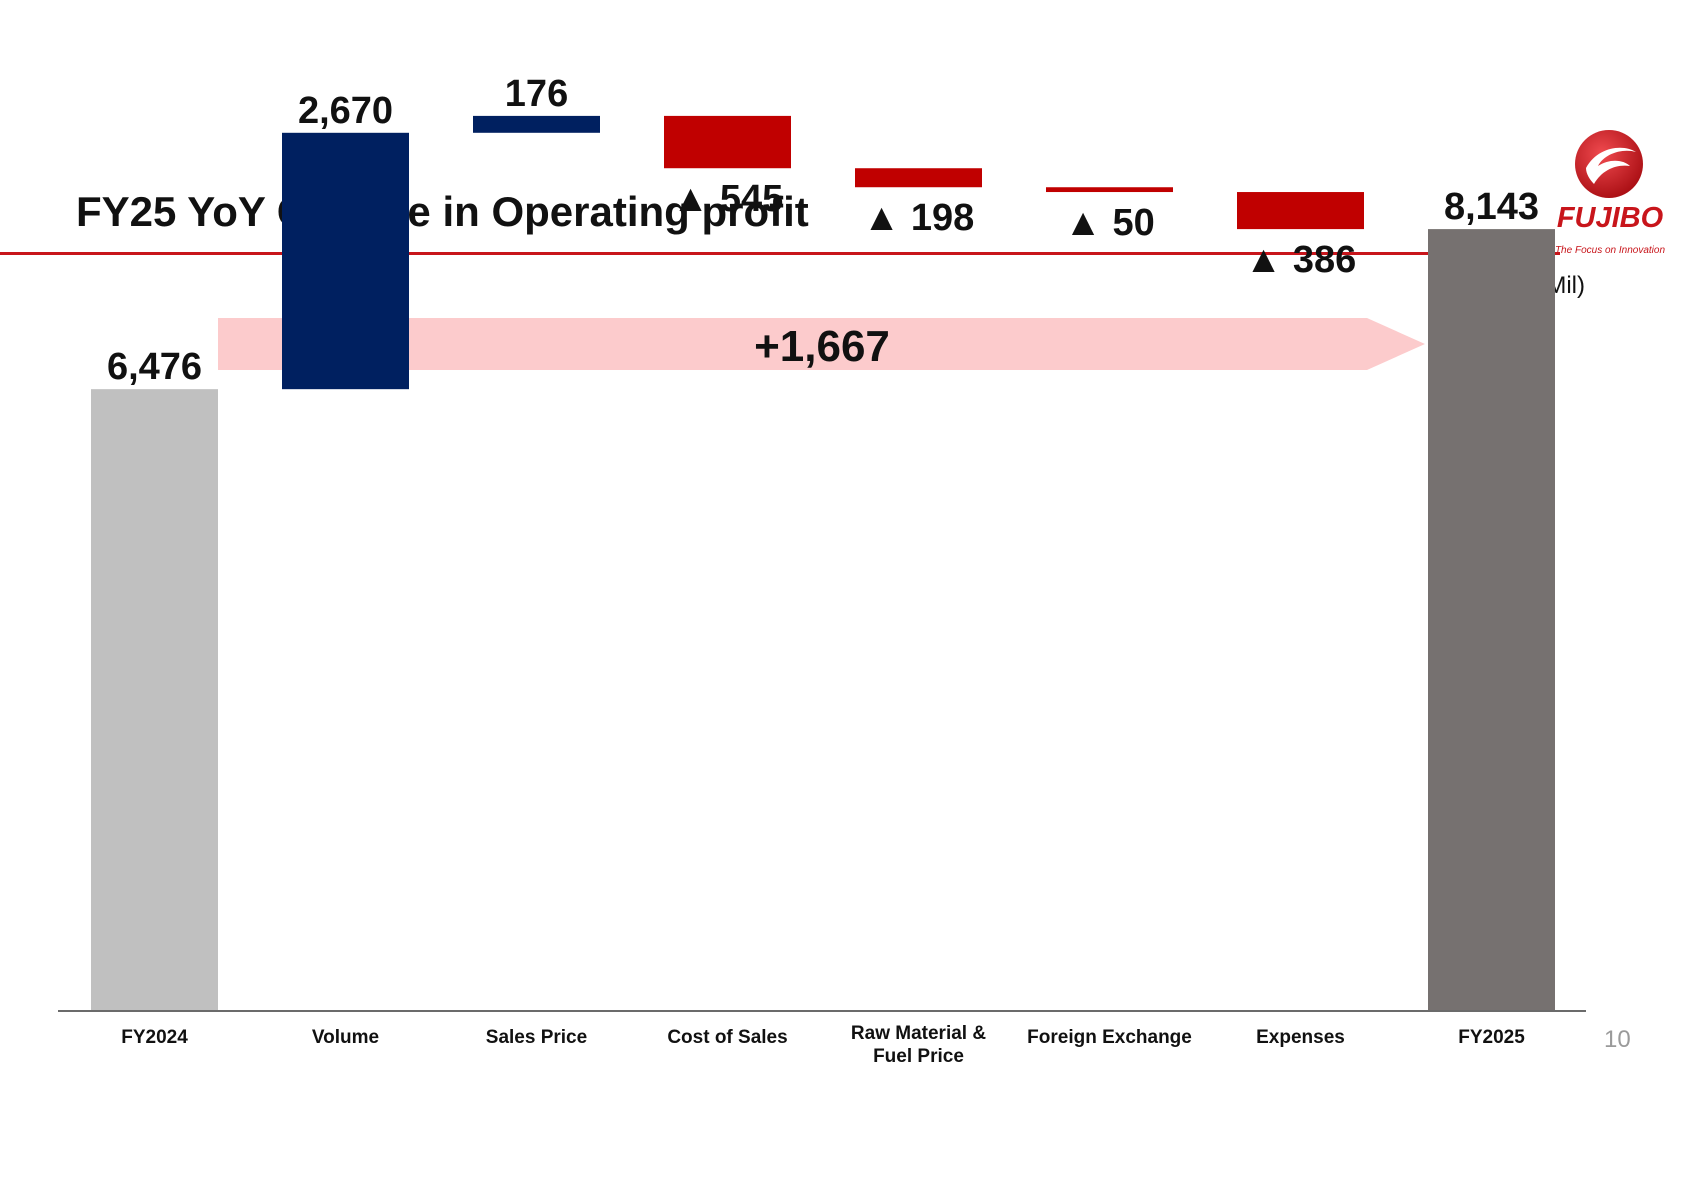 Image resolution: width=1683 pixels, height=1190 pixels. What do you see at coordinates (536, 124) in the screenshot?
I see `bar-sales-price` at bounding box center [536, 124].